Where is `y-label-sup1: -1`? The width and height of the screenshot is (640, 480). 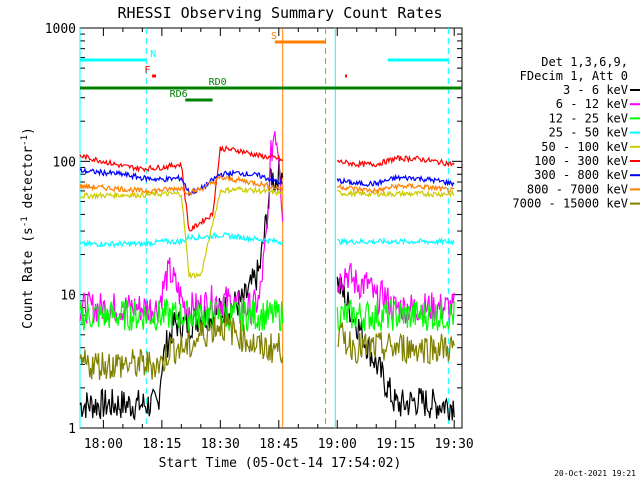 y-label-sup1: -1 is located at coordinates (25, 221).